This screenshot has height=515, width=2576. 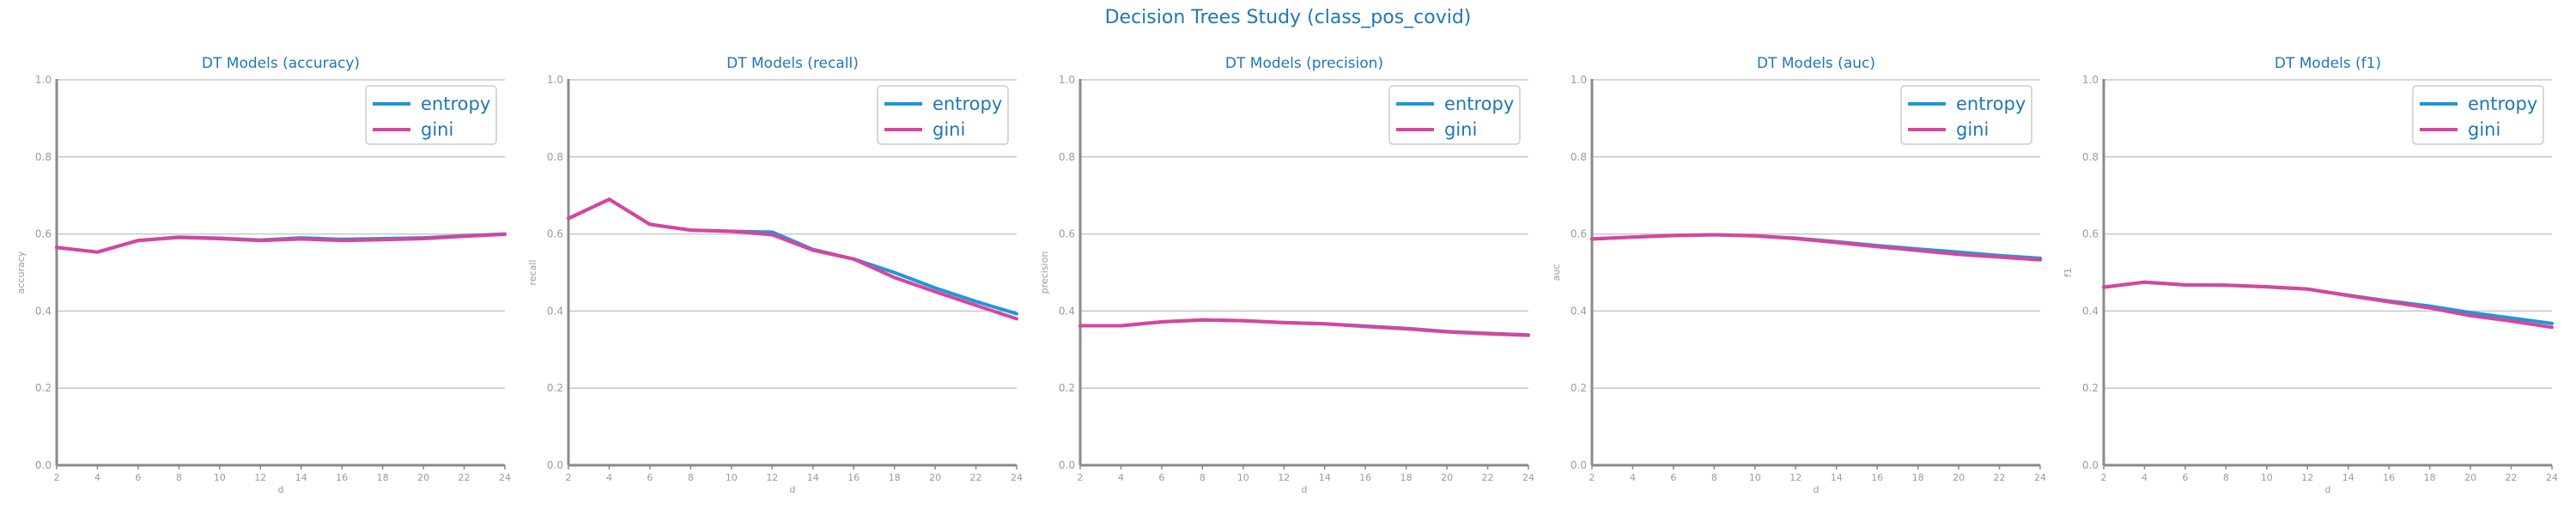 I want to click on chart-title: DT Models (recall), so click(x=792, y=63).